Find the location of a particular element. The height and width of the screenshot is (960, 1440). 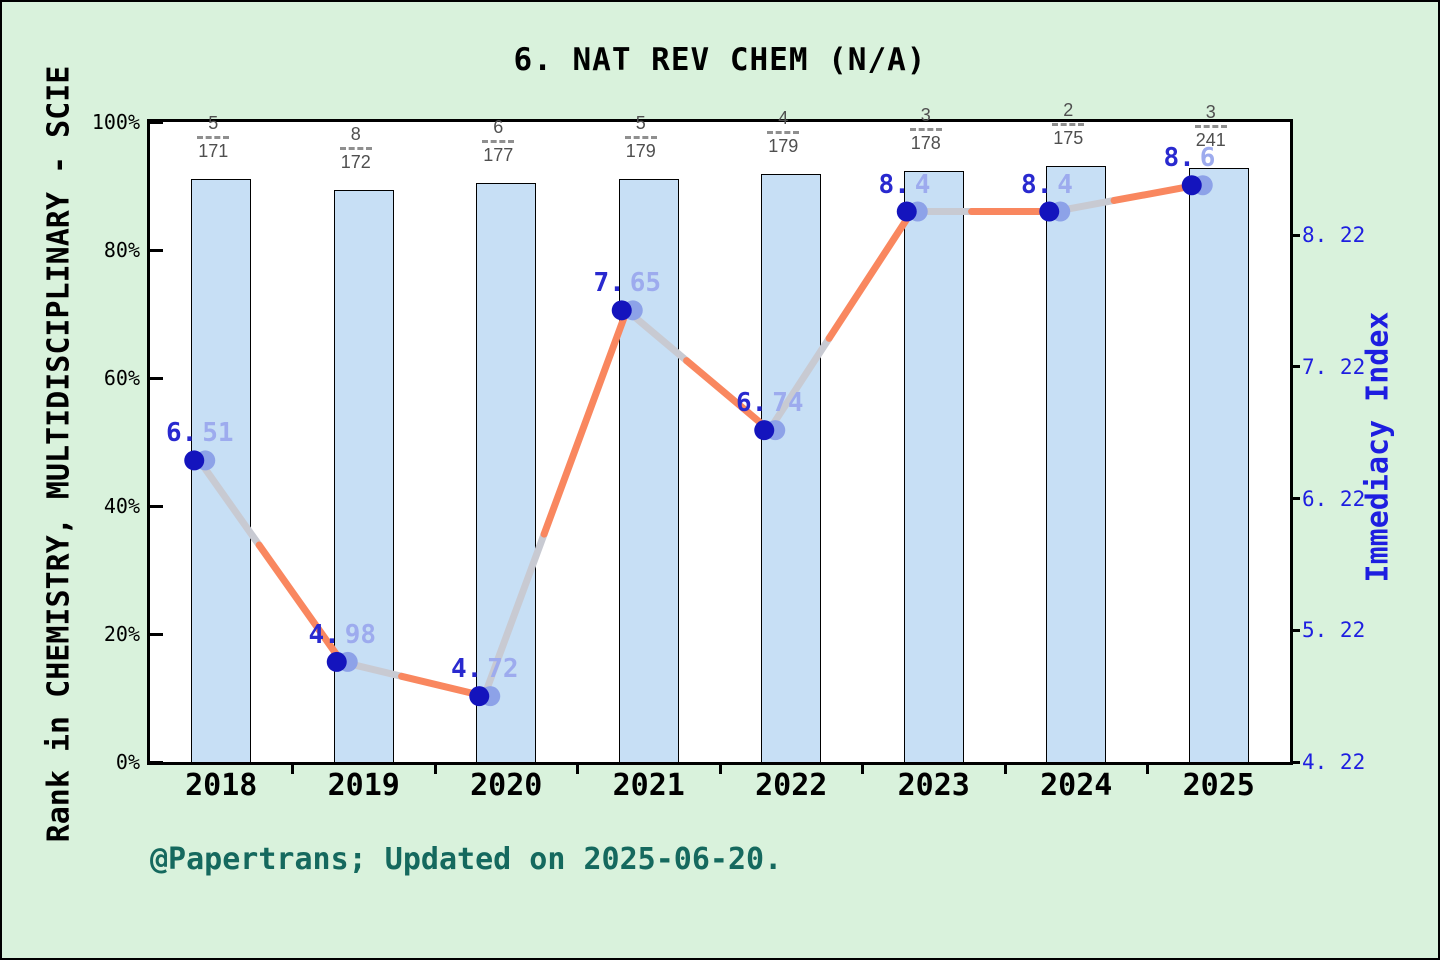

x-tick-label-2025: 2025 is located at coordinates (1218, 785).